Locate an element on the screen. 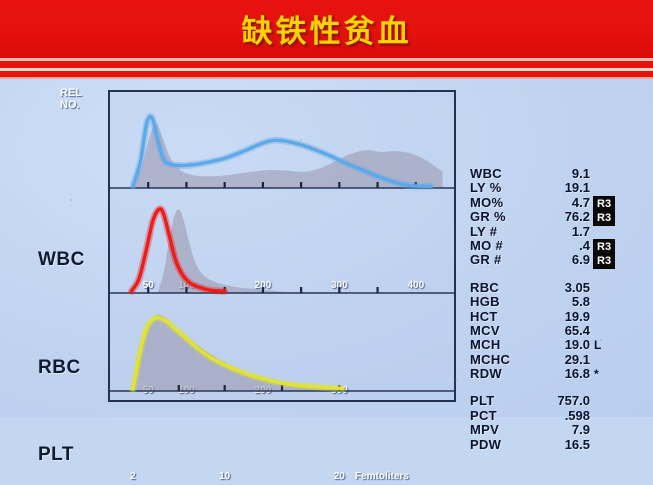 The image size is (653, 485). result-value: 16.8 is located at coordinates (577, 374).